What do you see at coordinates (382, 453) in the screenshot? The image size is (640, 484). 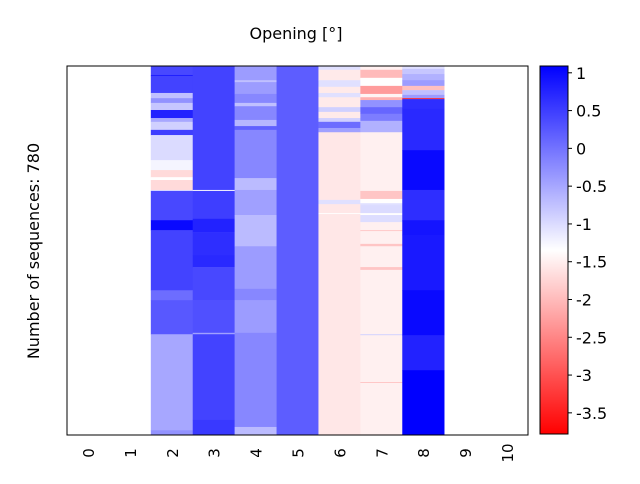 I see `x-tick-label: 7` at bounding box center [382, 453].